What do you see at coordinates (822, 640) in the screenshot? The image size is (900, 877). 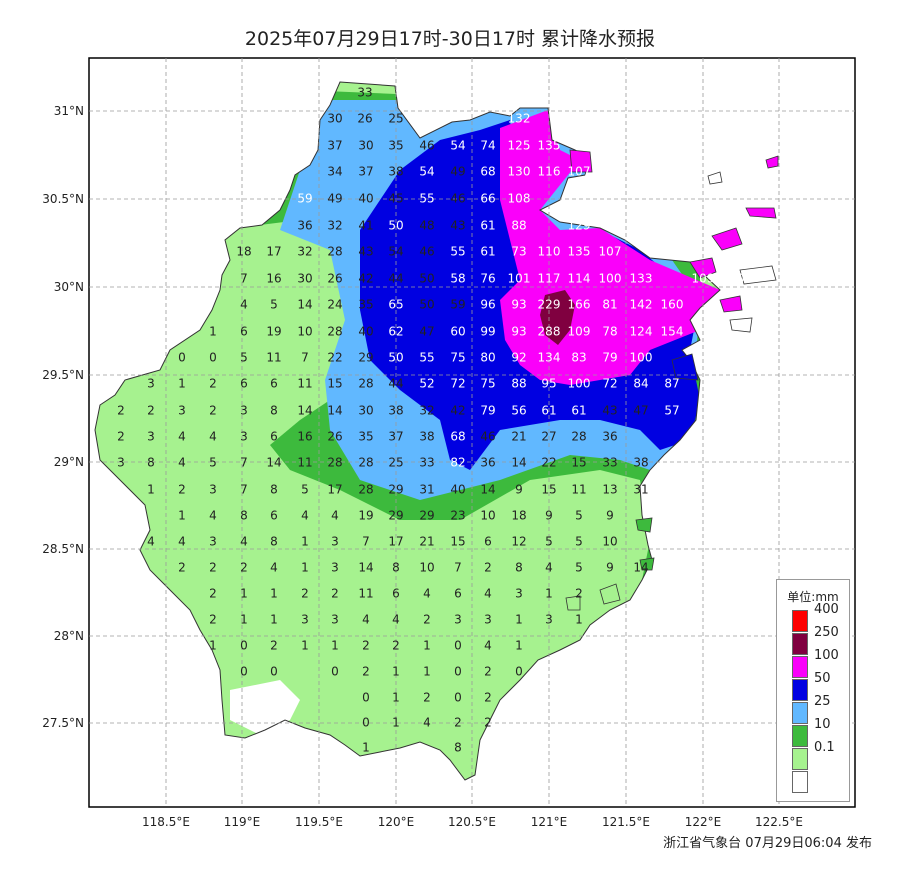 I see `legend-item: 250` at bounding box center [822, 640].